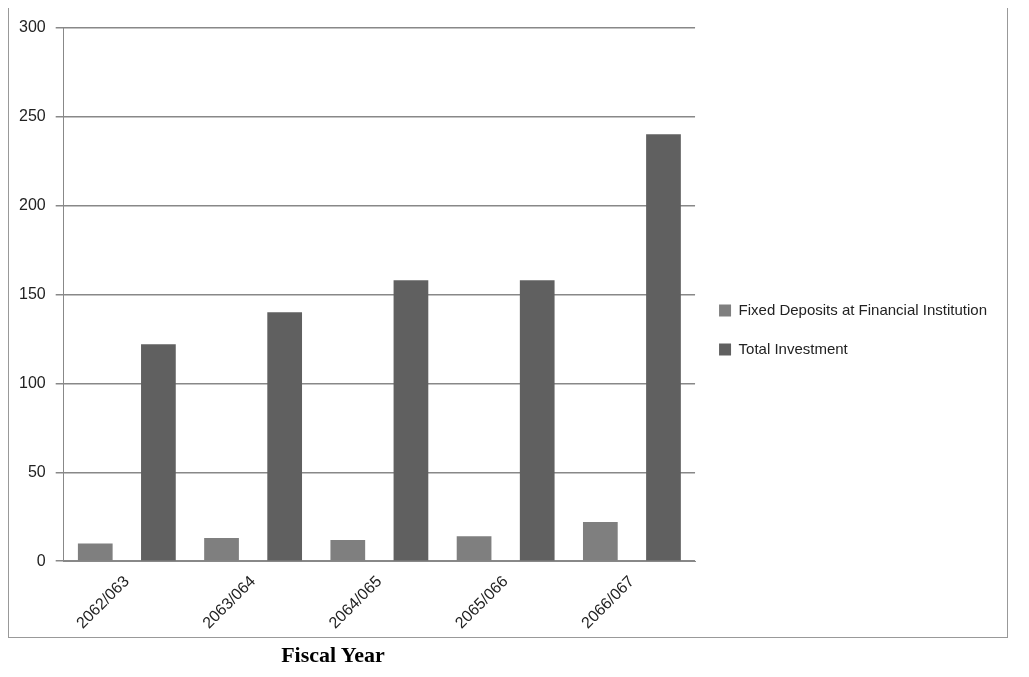 The image size is (1029, 677). Describe the element at coordinates (32, 115) in the screenshot. I see `y-tick-label: 250` at that location.